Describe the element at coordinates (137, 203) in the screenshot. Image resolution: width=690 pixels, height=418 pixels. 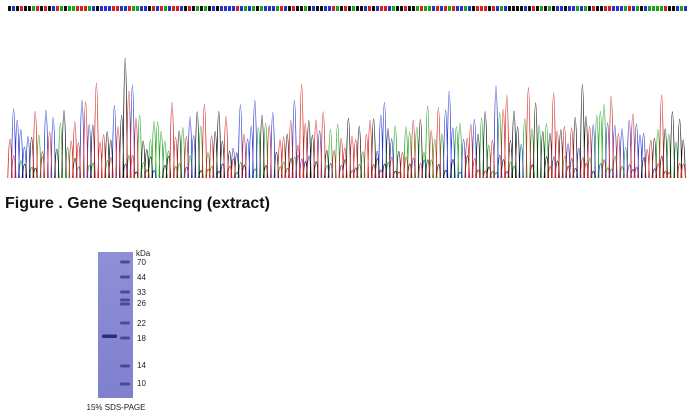
I see `figure-caption: Figure . Gene Sequencing (extract)` at that location.